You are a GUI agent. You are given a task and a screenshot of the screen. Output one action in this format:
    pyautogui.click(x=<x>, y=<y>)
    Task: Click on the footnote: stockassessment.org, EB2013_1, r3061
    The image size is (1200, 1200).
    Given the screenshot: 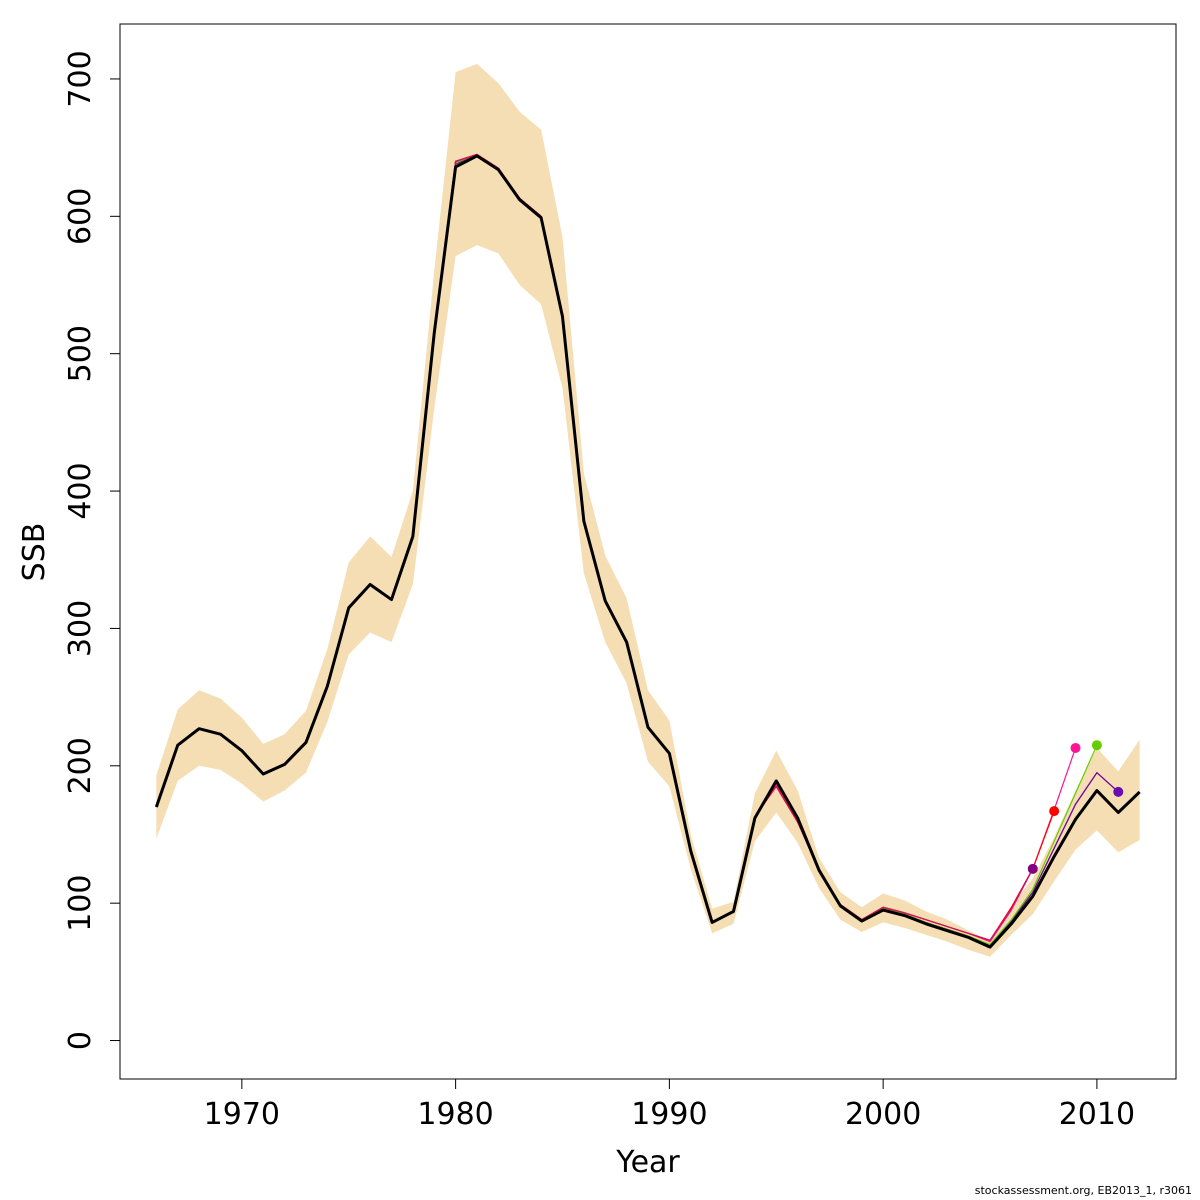 What is the action you would take?
    pyautogui.click(x=1083, y=1190)
    